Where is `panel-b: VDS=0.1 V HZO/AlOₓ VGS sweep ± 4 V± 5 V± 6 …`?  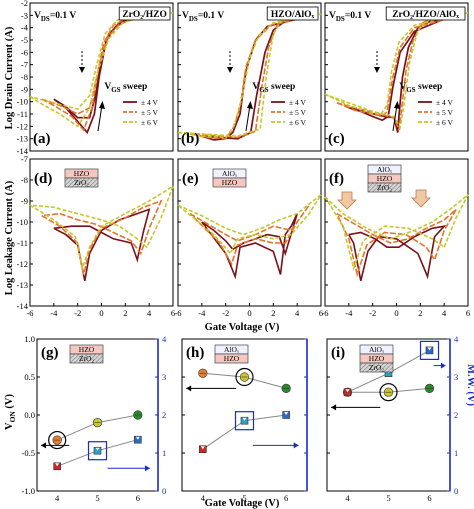 panel-b: VDS=0.1 V HZO/AlOₓ VGS sweep ± 4 V± 5 V± 6 … is located at coordinates (249, 77).